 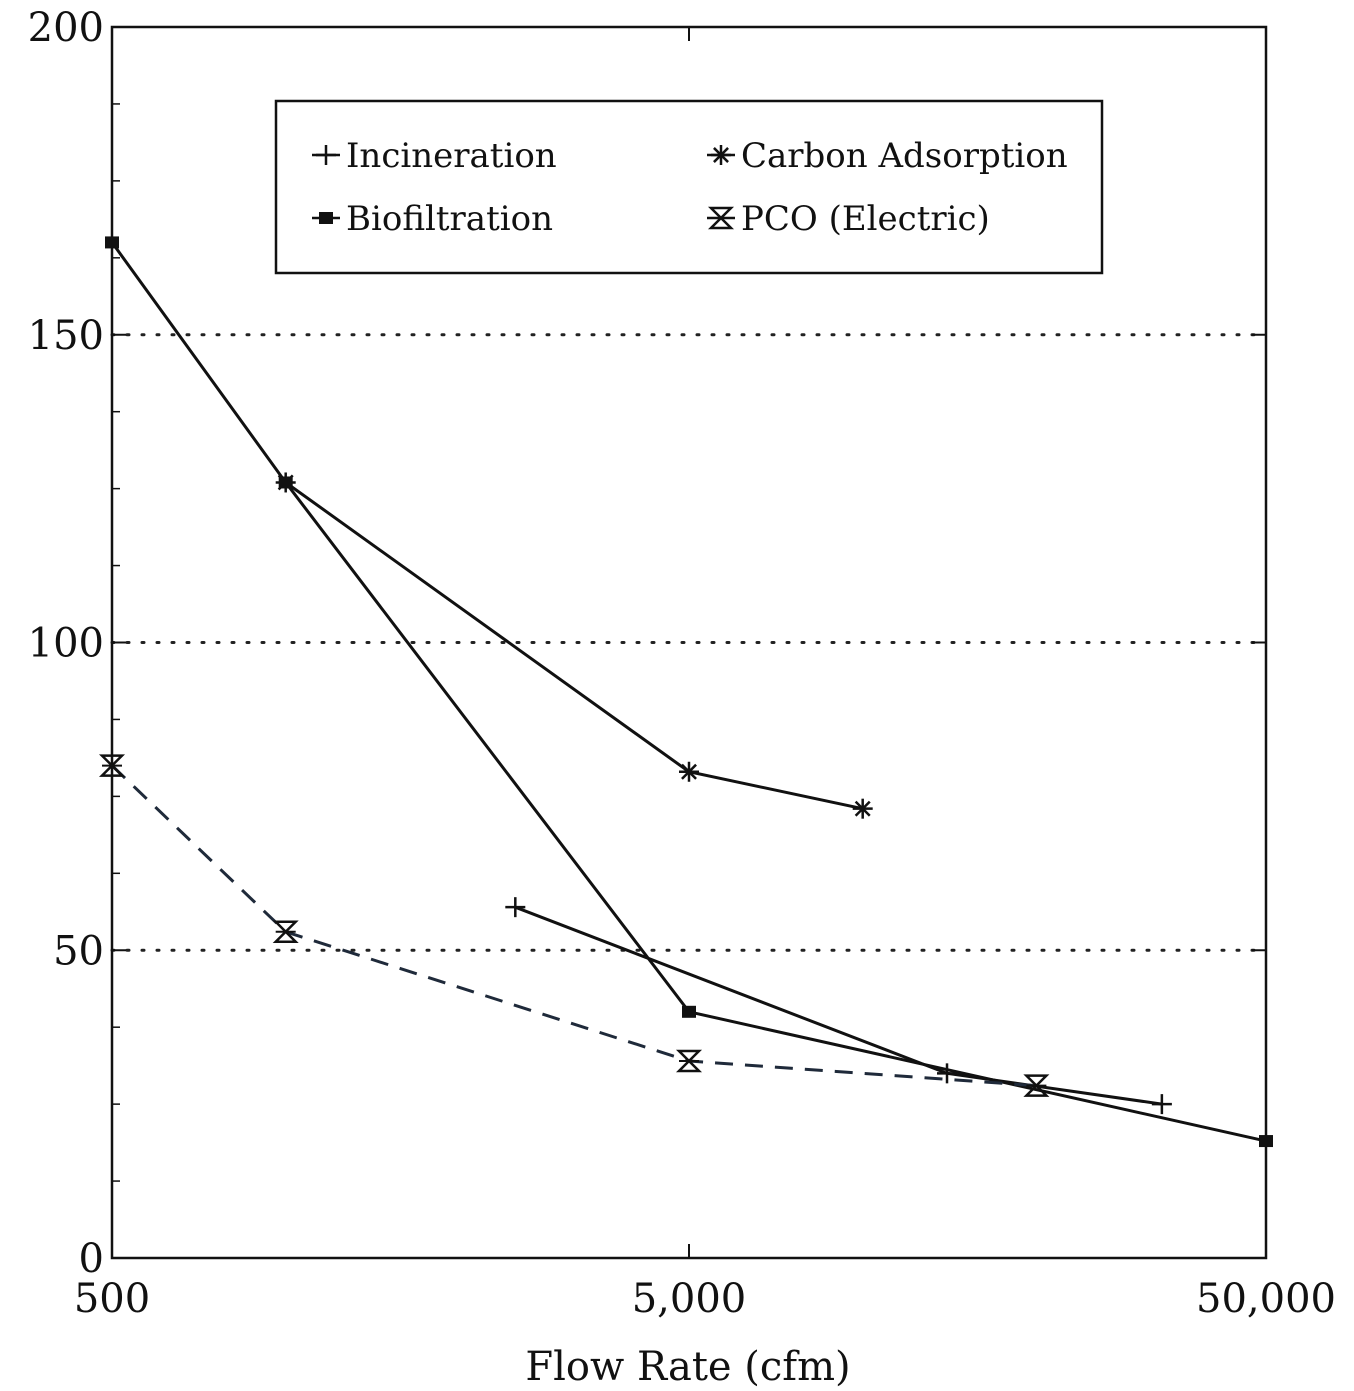 What do you see at coordinates (66, 336) in the screenshot?
I see `y-tick-label-150: 150` at bounding box center [66, 336].